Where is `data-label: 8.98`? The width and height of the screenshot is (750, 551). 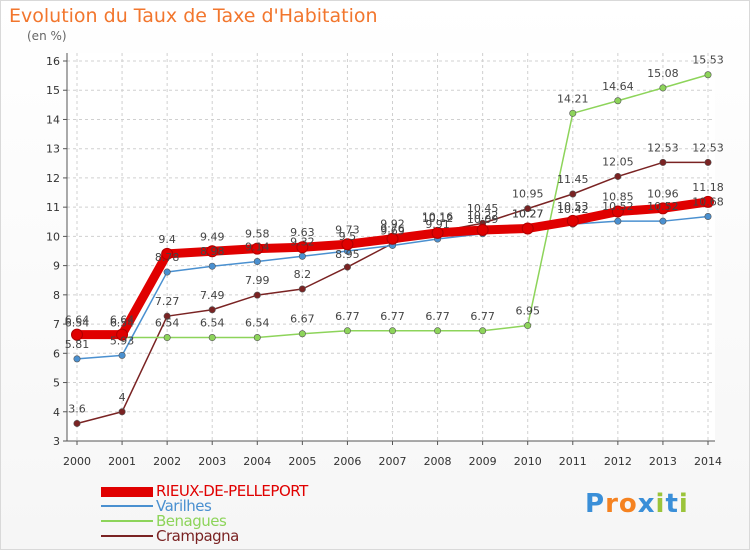 data-label: 8.98 is located at coordinates (212, 251).